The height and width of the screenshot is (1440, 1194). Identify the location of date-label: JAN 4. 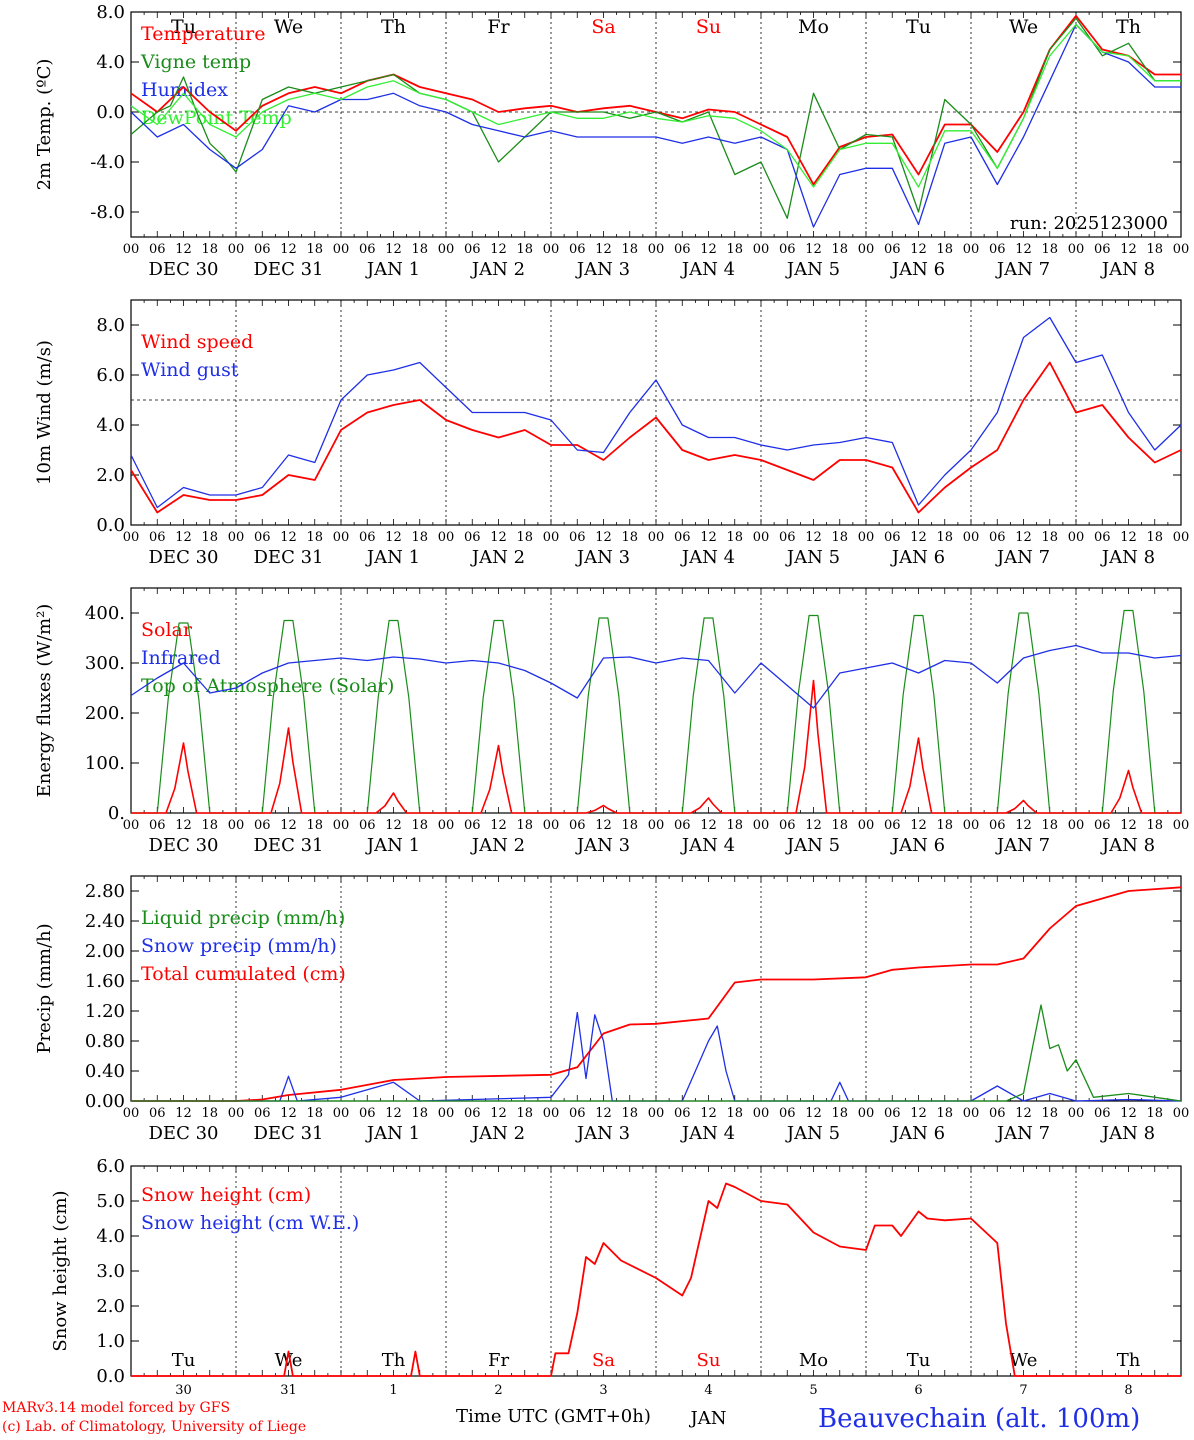
(707, 269).